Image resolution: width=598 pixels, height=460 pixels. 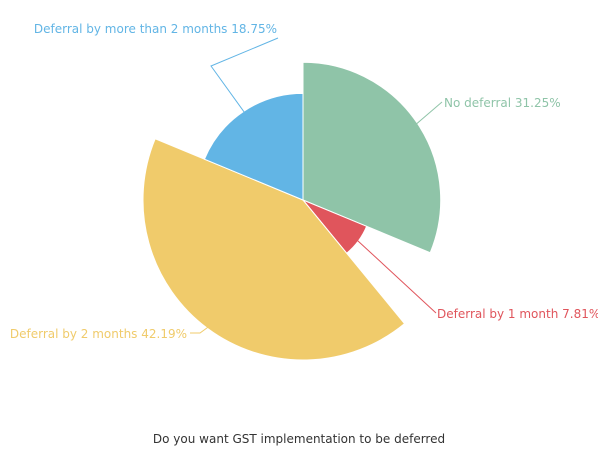 I want to click on leader-line-no-deferral, so click(x=428, y=113).